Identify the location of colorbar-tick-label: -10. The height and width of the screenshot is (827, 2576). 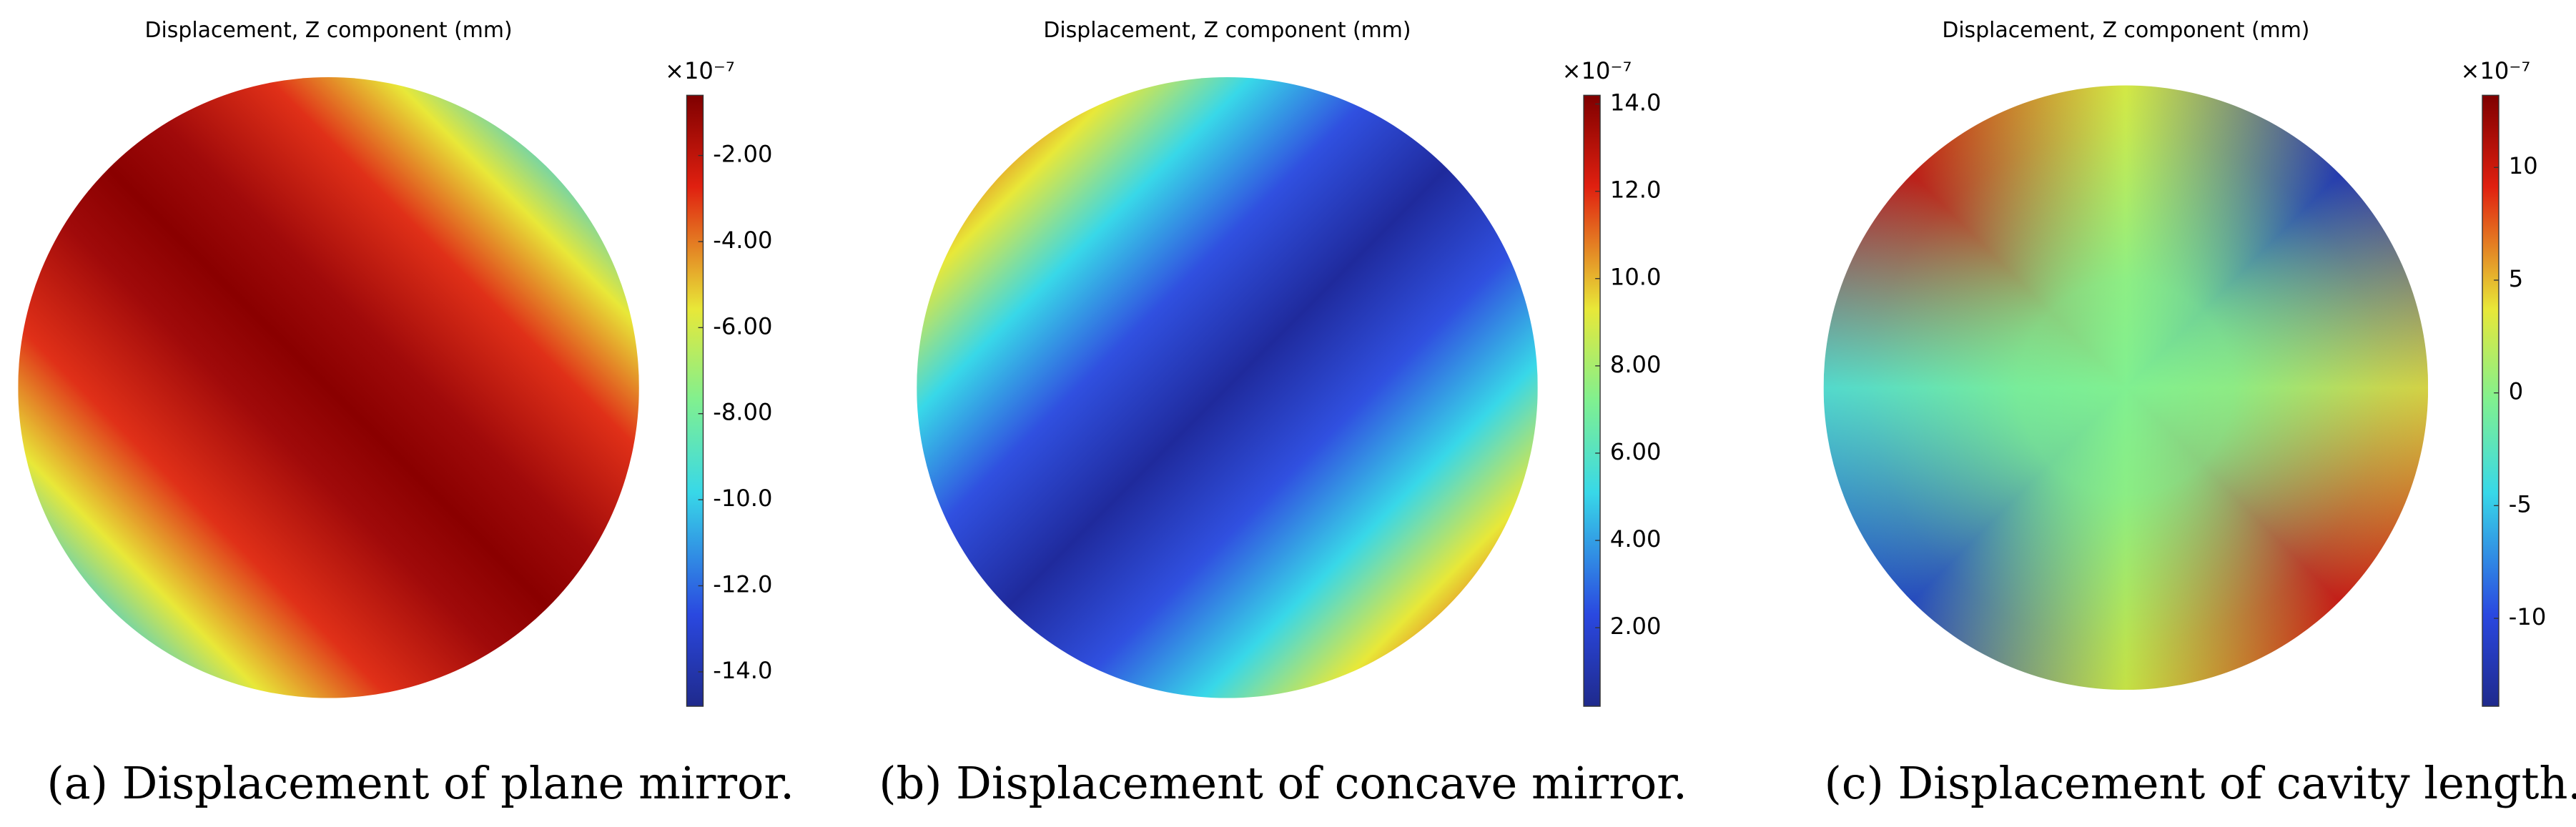
(2528, 617).